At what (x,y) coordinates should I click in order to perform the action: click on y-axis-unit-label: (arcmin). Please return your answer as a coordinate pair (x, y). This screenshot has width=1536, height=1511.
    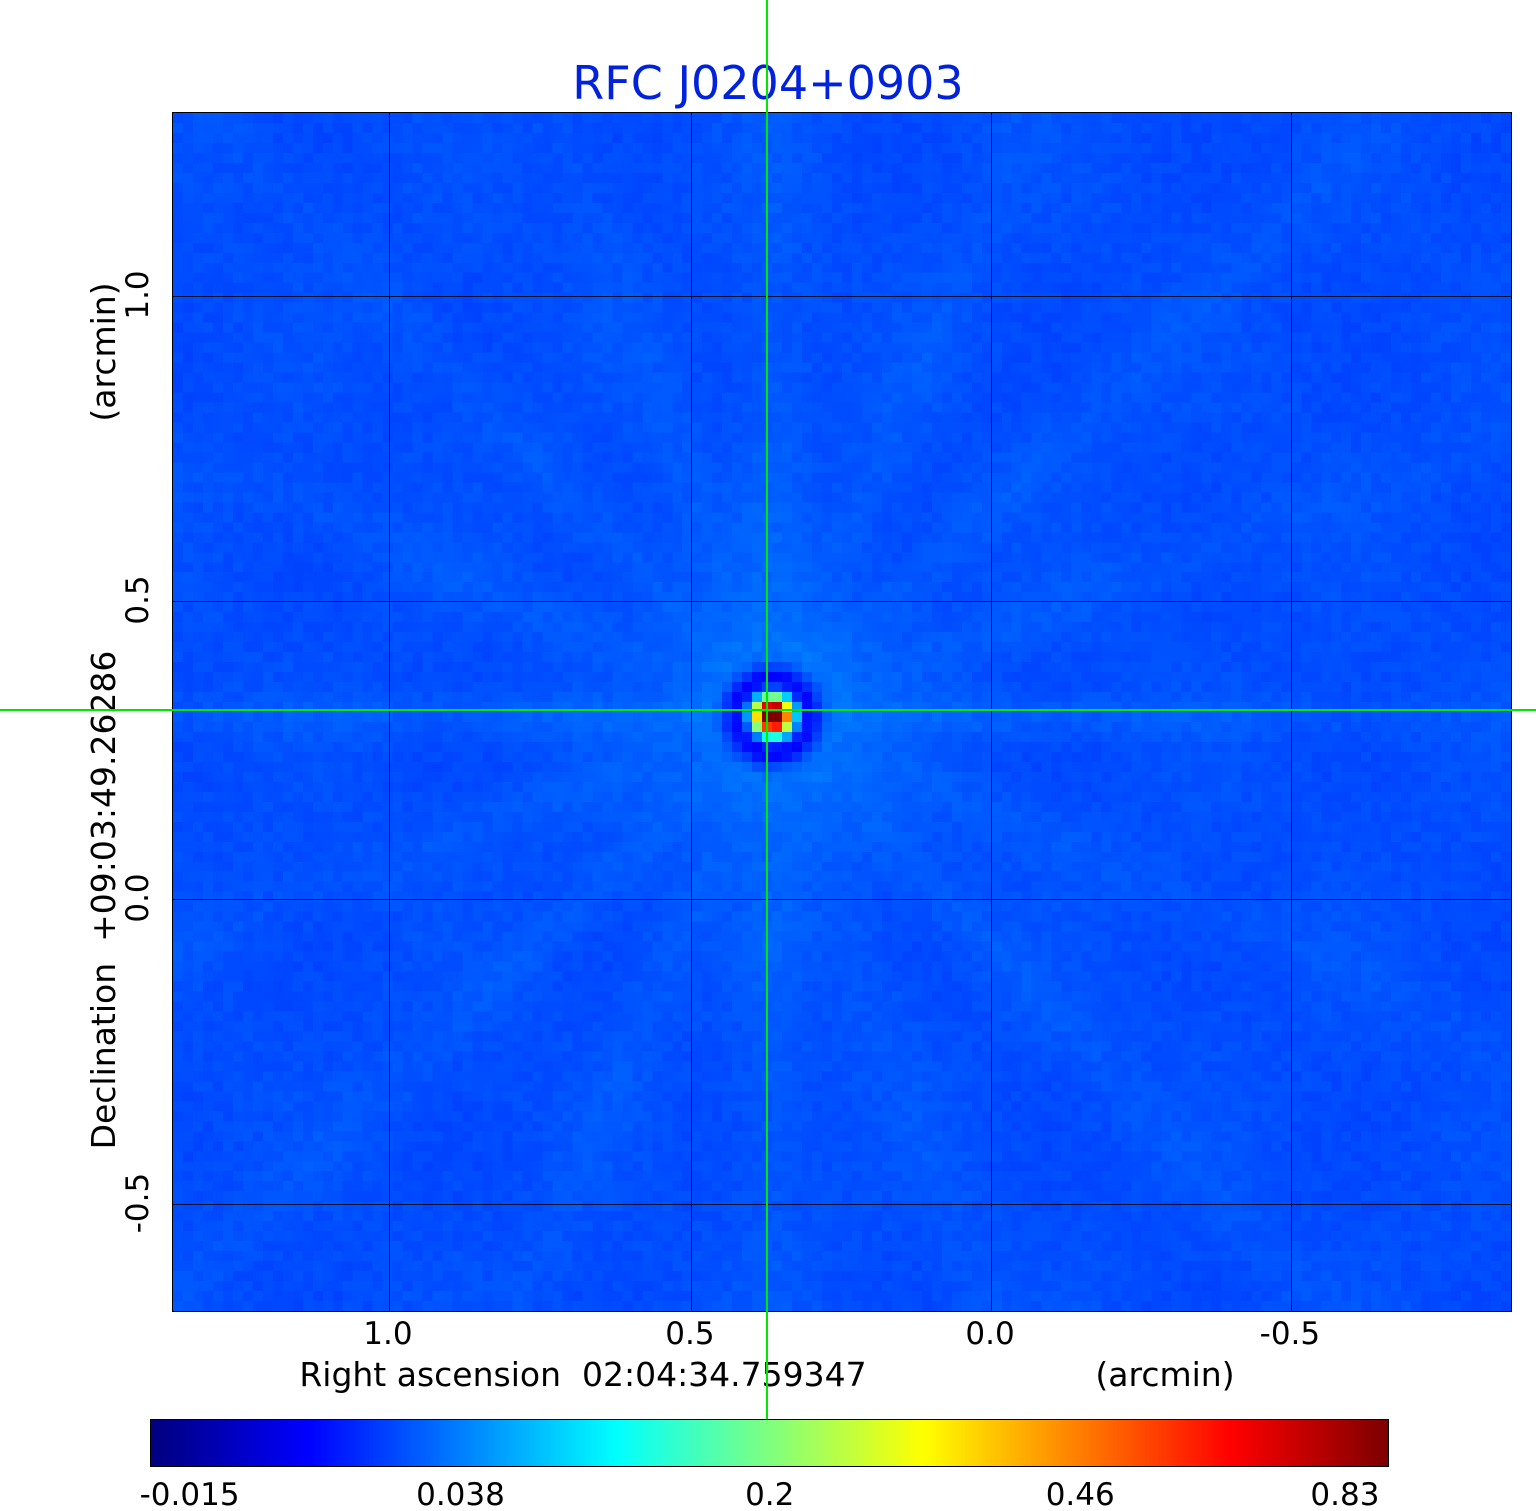
    Looking at the image, I should click on (103, 352).